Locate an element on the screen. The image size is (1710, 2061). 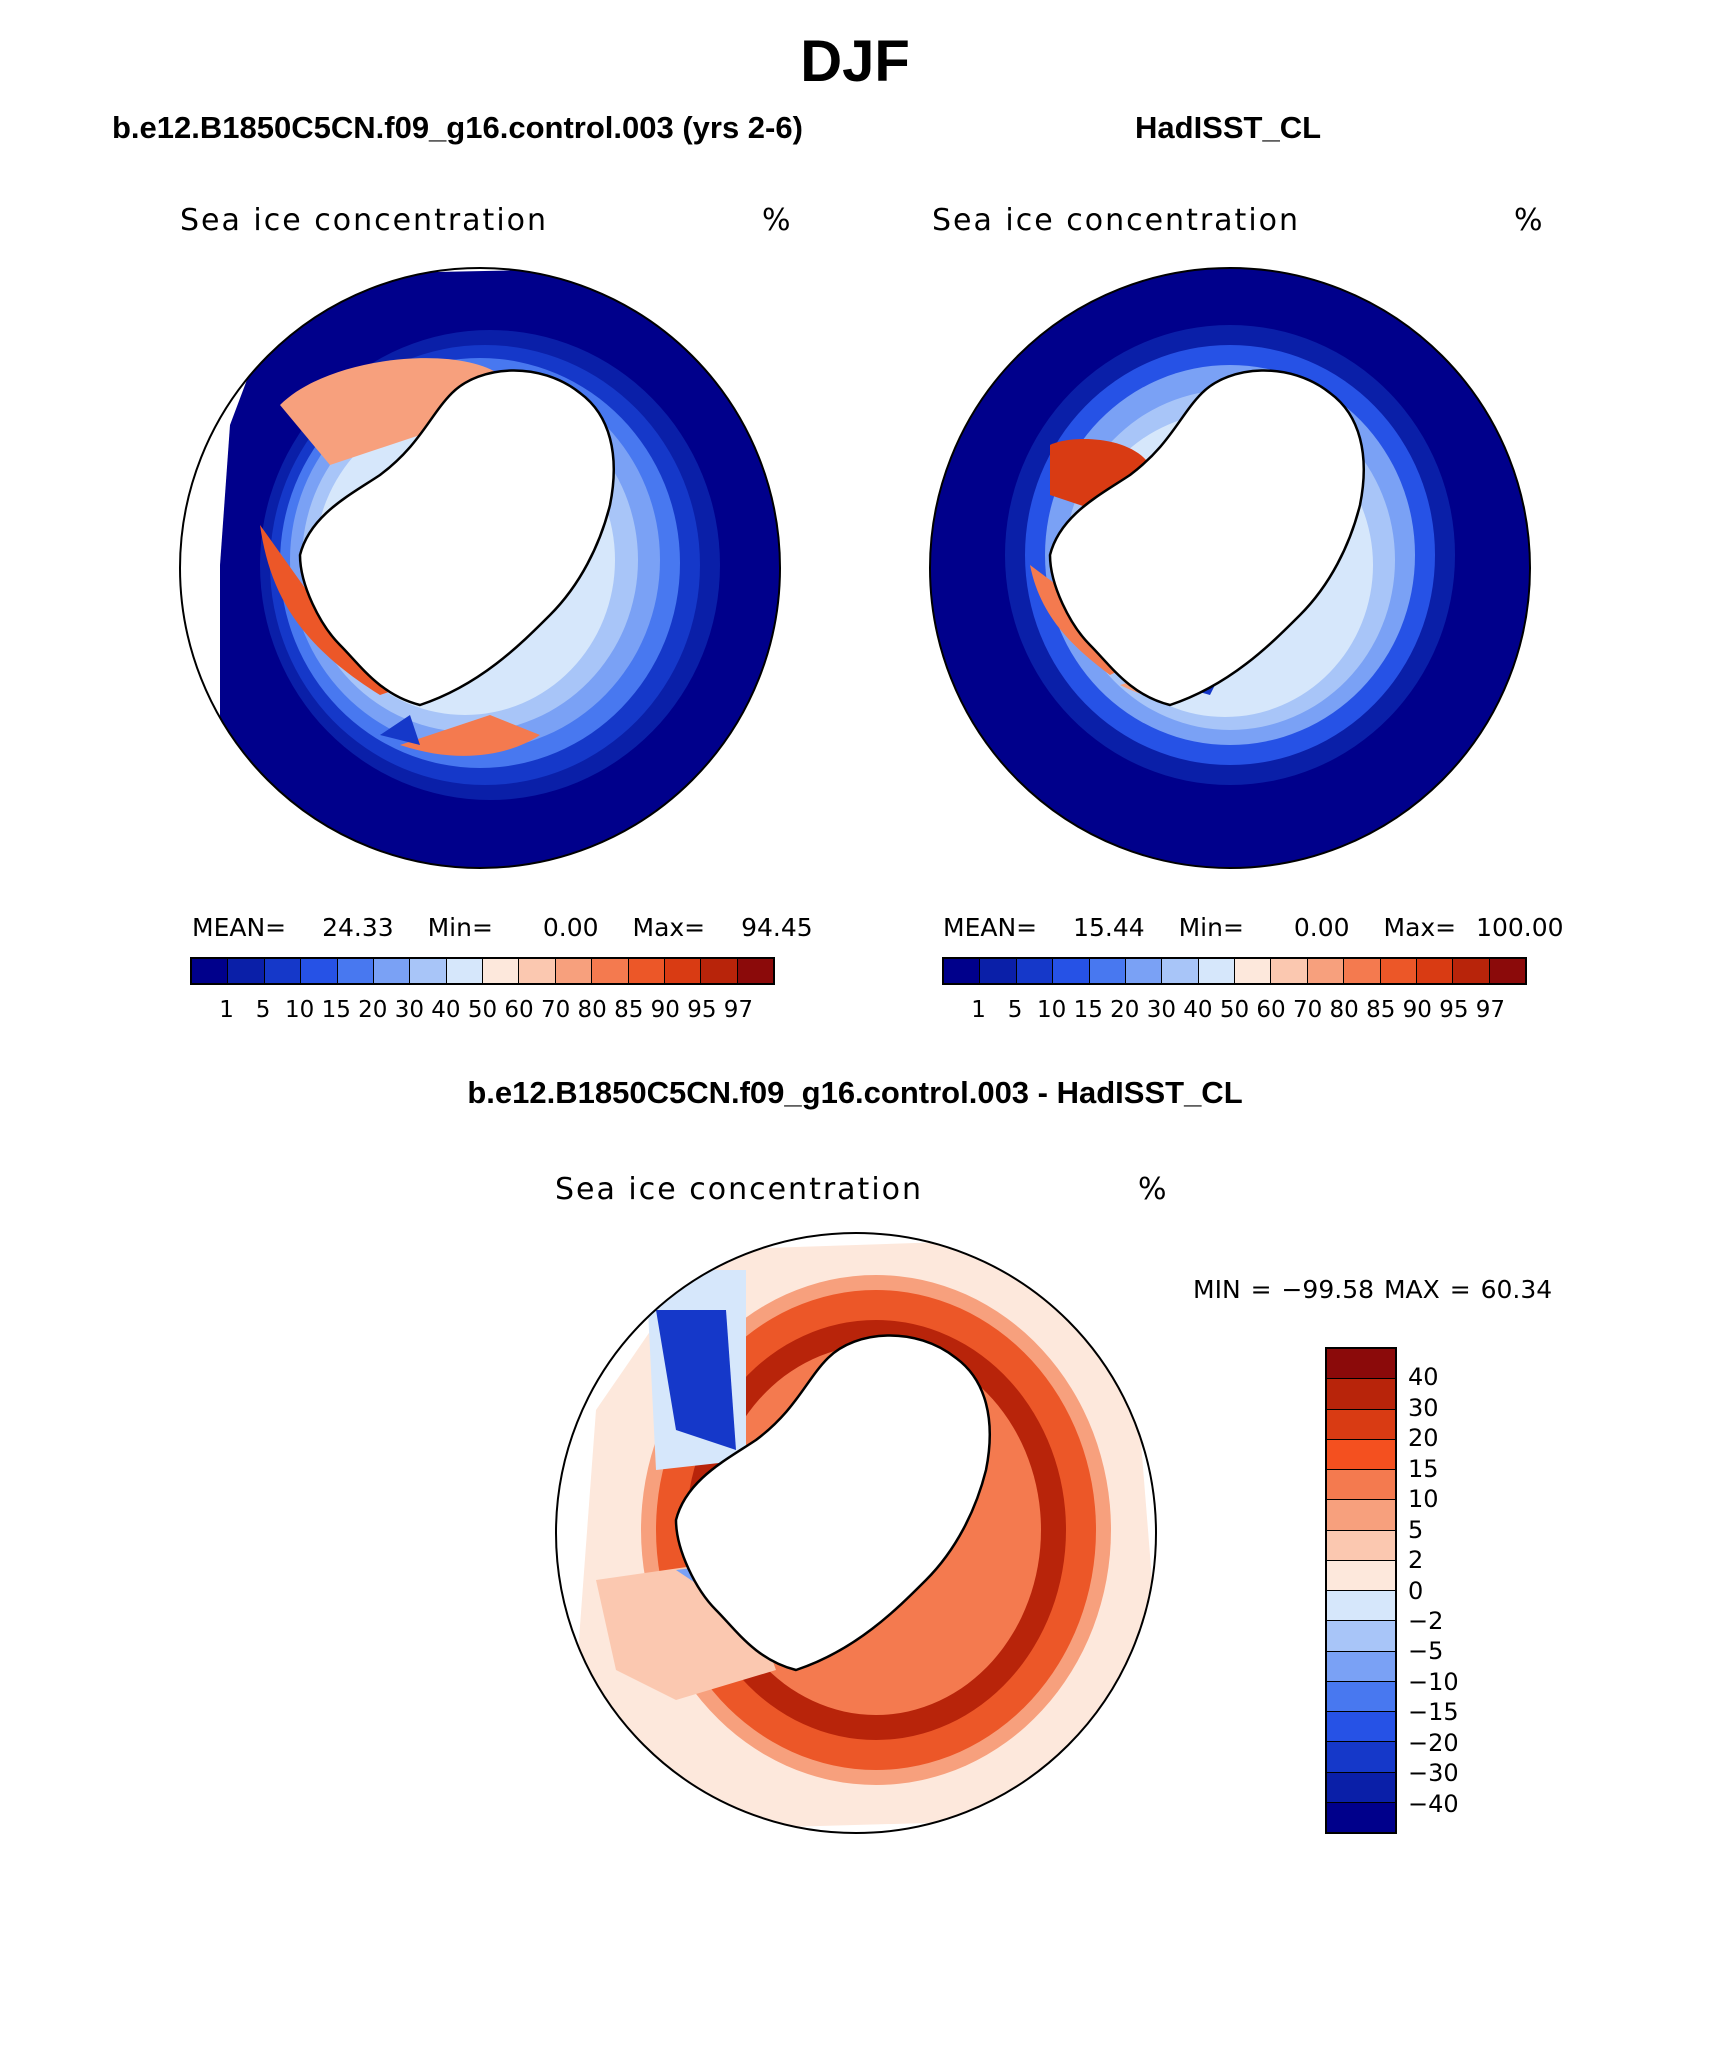
model-variable-label: Sea ice concentration is located at coordinates (364, 220).